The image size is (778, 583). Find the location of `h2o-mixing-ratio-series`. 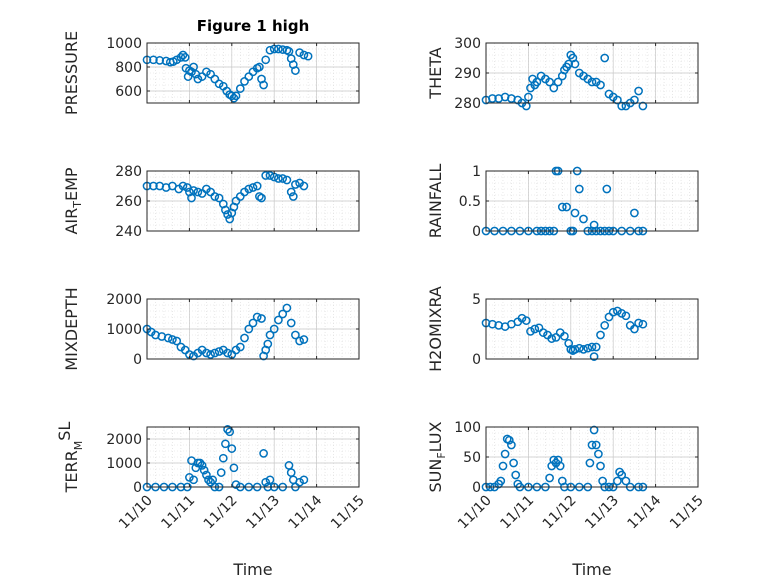

h2o-mixing-ratio-series is located at coordinates (564, 333).